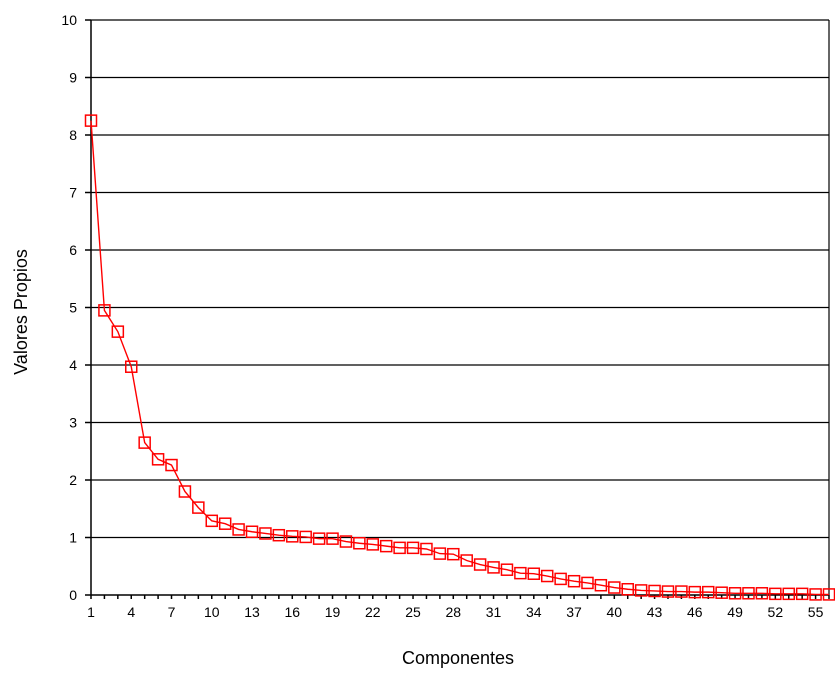 The height and width of the screenshot is (693, 835). I want to click on y-axis-title: Valores Propios, so click(21, 312).